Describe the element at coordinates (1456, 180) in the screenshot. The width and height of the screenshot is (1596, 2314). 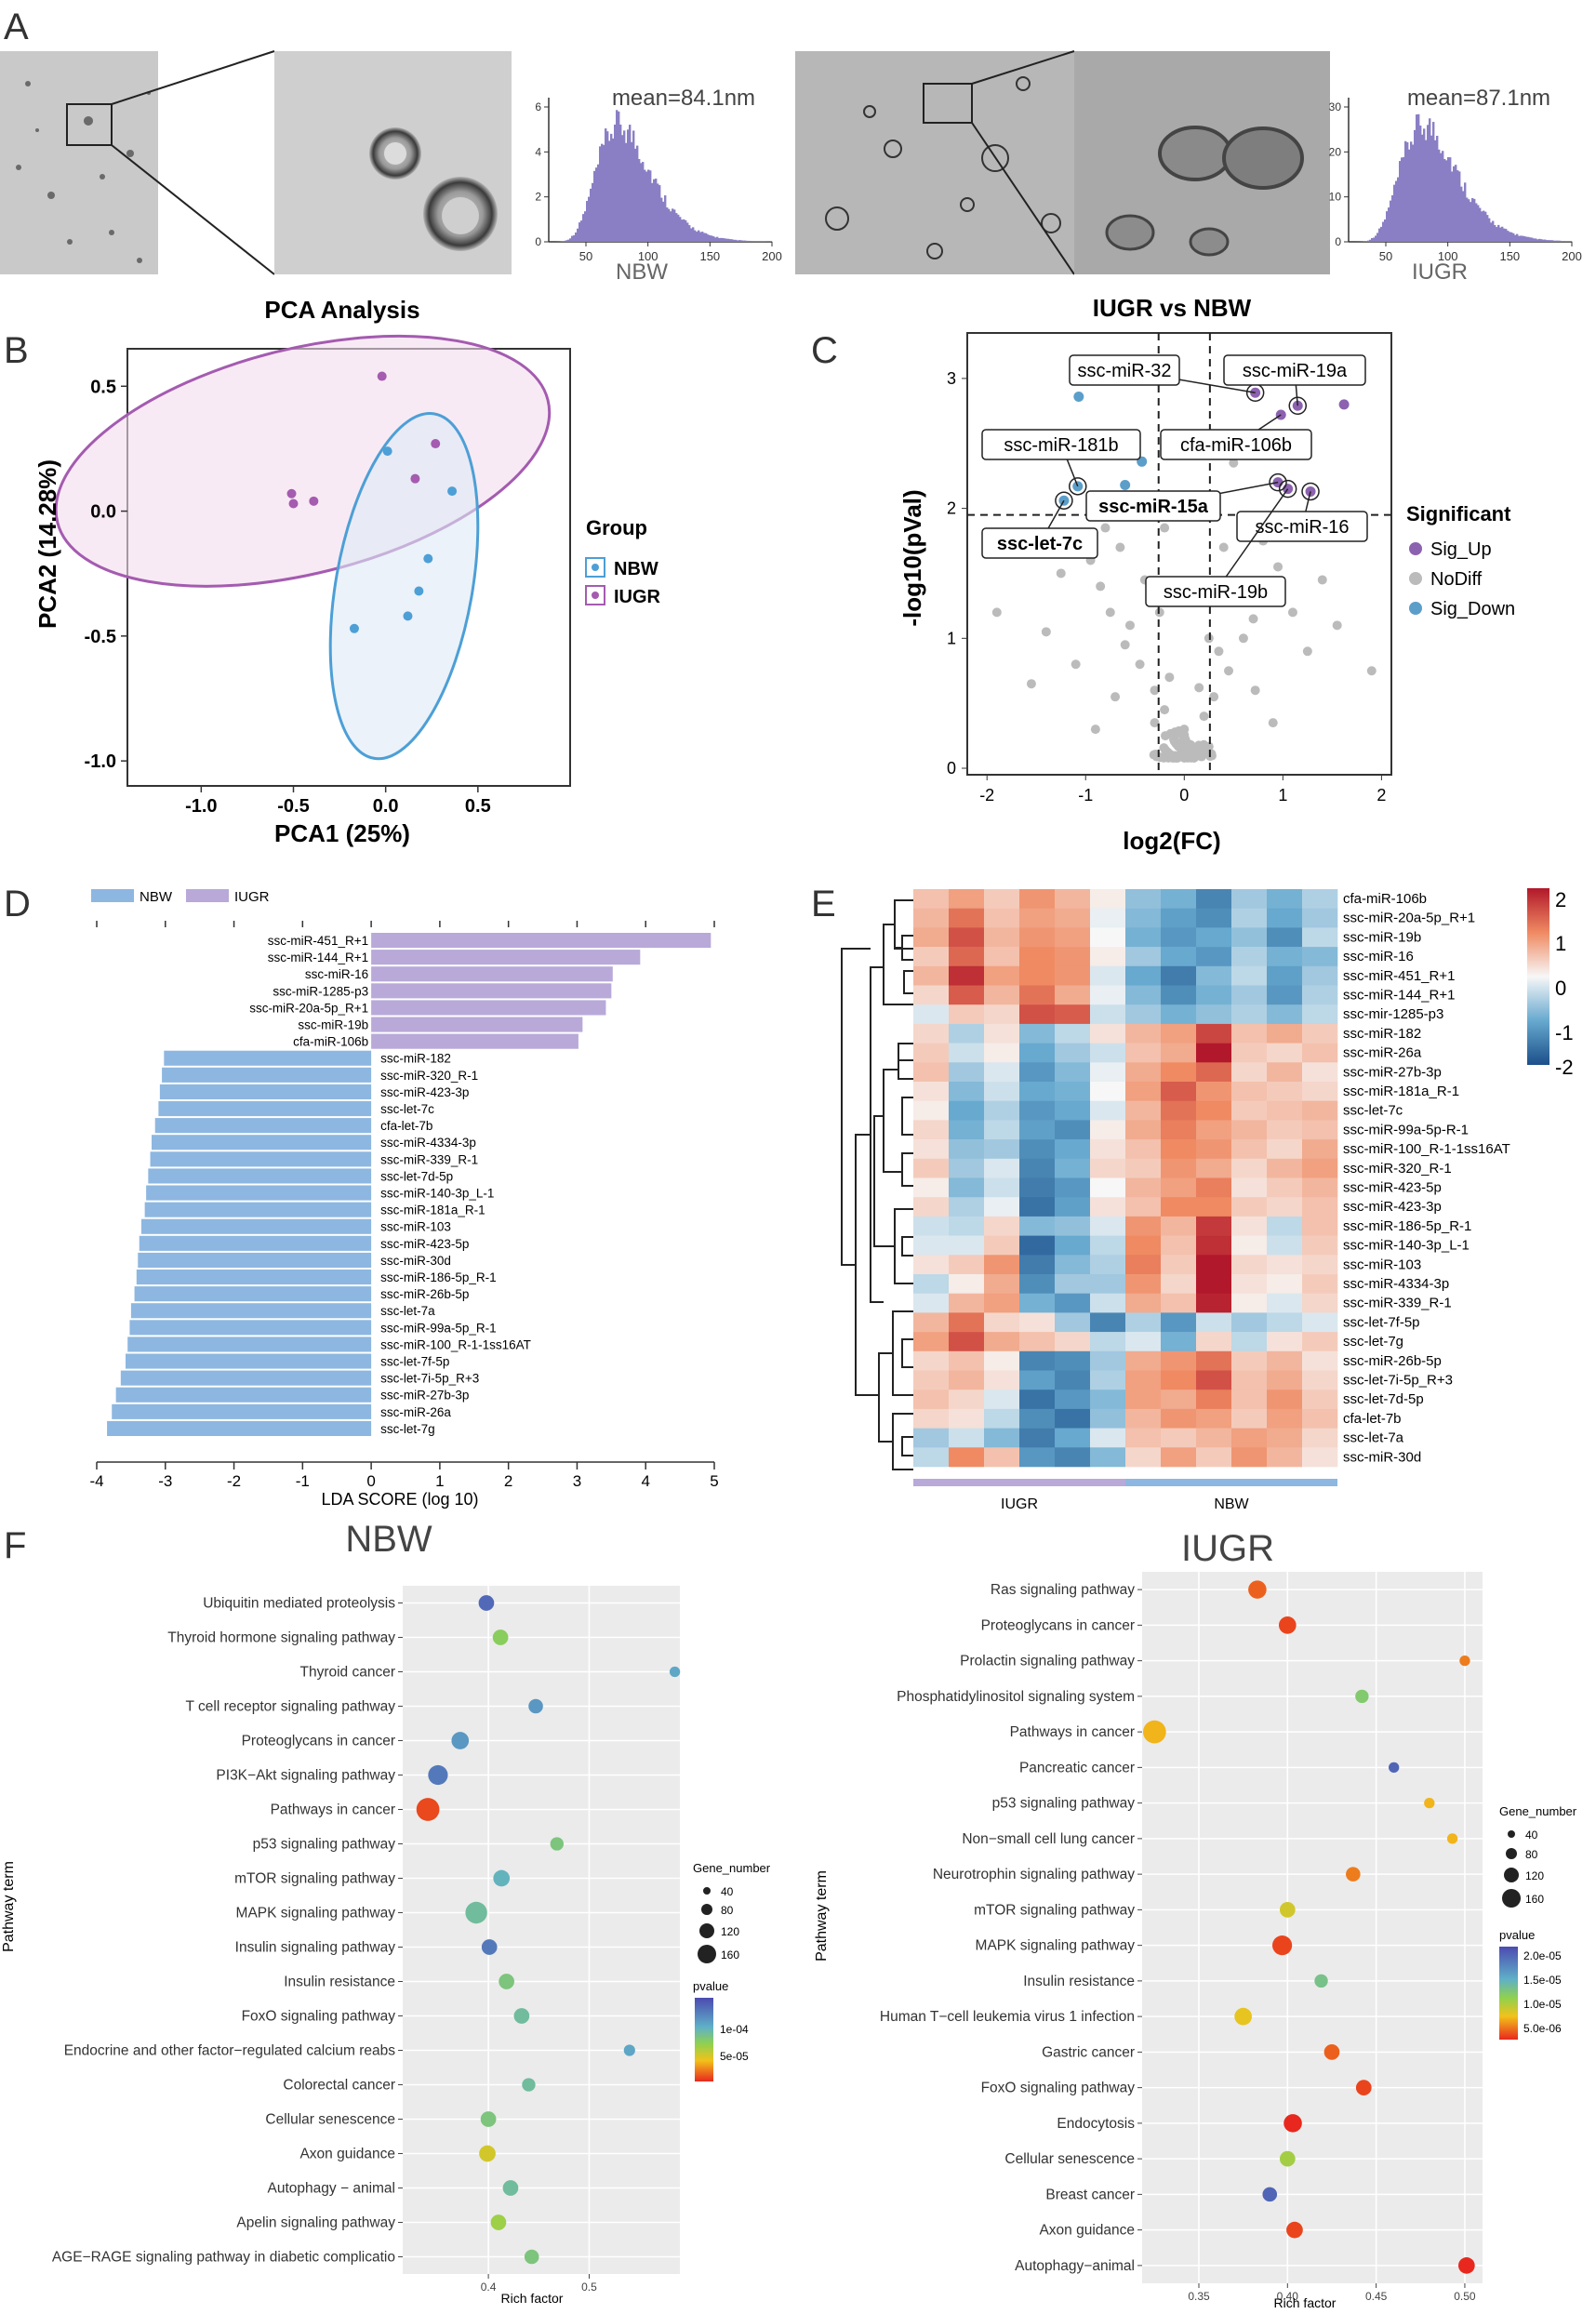
I see `histogram-iugr: 50 100 150 200 0 10 20 30` at that location.